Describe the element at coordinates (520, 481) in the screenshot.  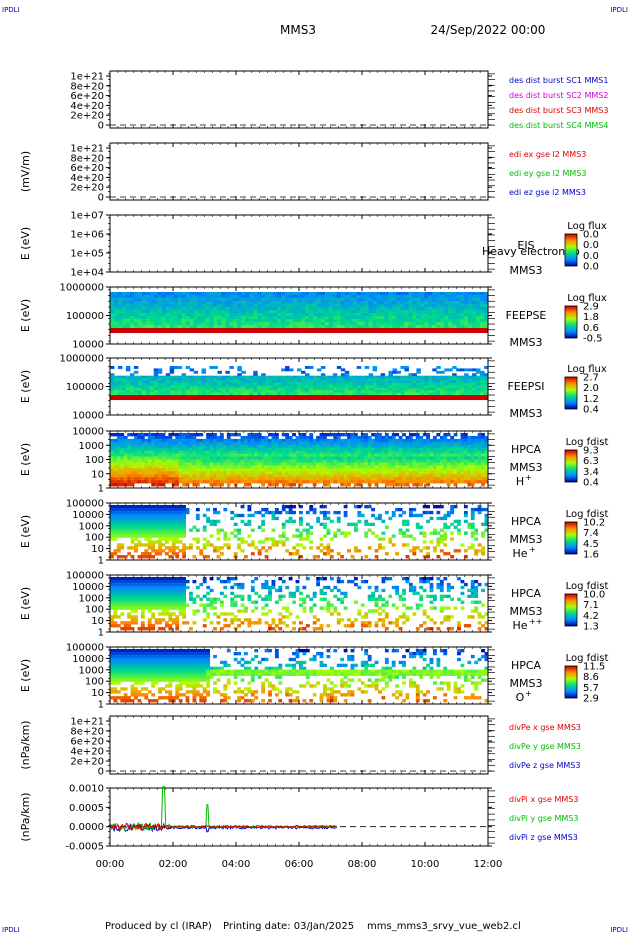
I see `species-label: H` at that location.